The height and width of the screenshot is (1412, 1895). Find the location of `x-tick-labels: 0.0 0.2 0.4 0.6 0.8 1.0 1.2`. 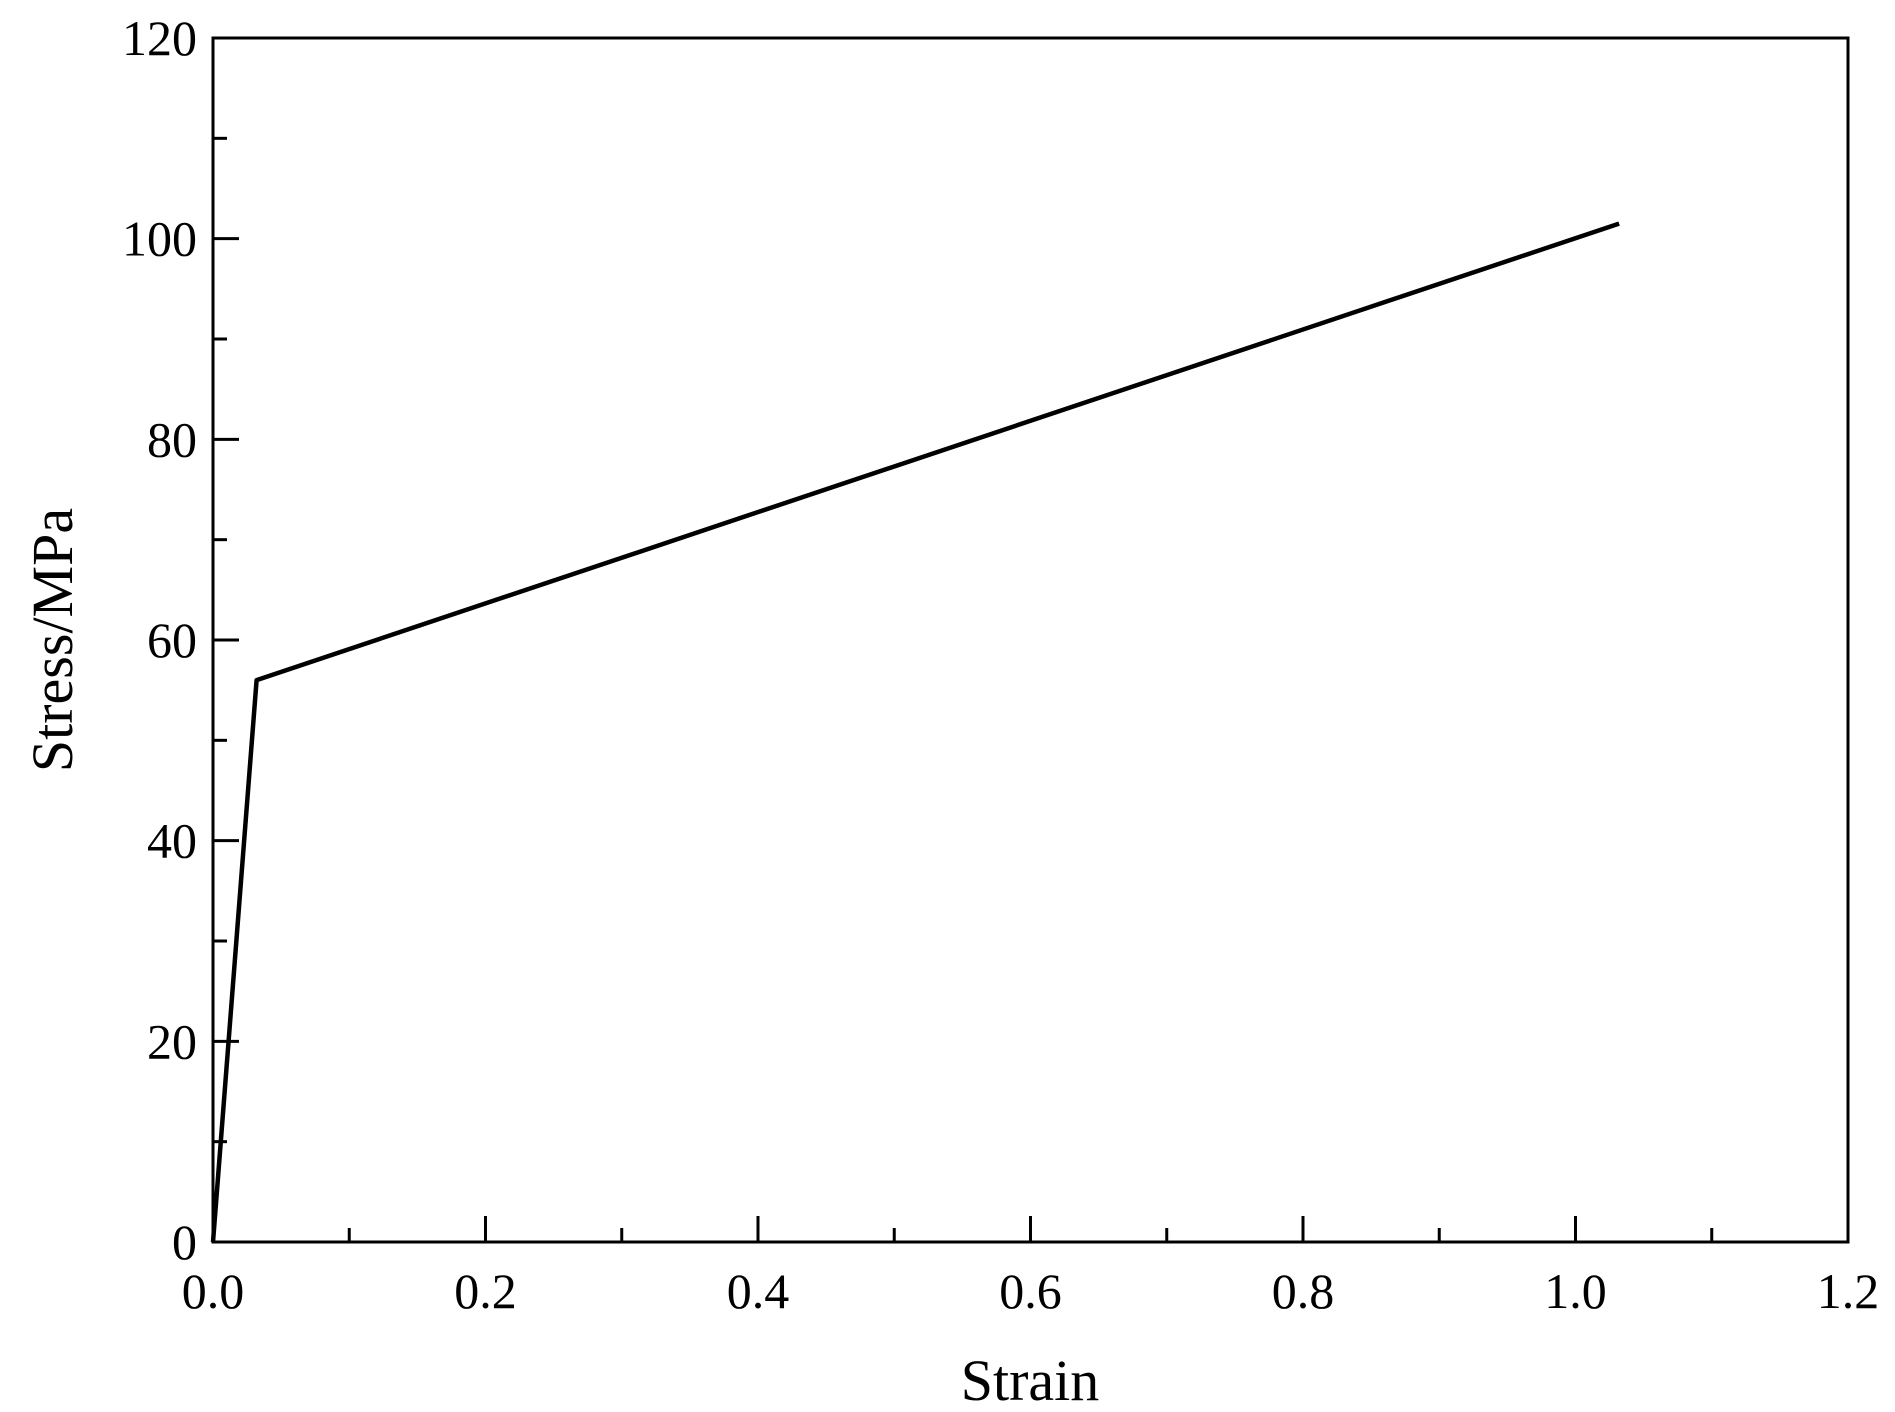

x-tick-labels: 0.0 0.2 0.4 0.6 0.8 1.0 1.2 is located at coordinates (1031, 1291).